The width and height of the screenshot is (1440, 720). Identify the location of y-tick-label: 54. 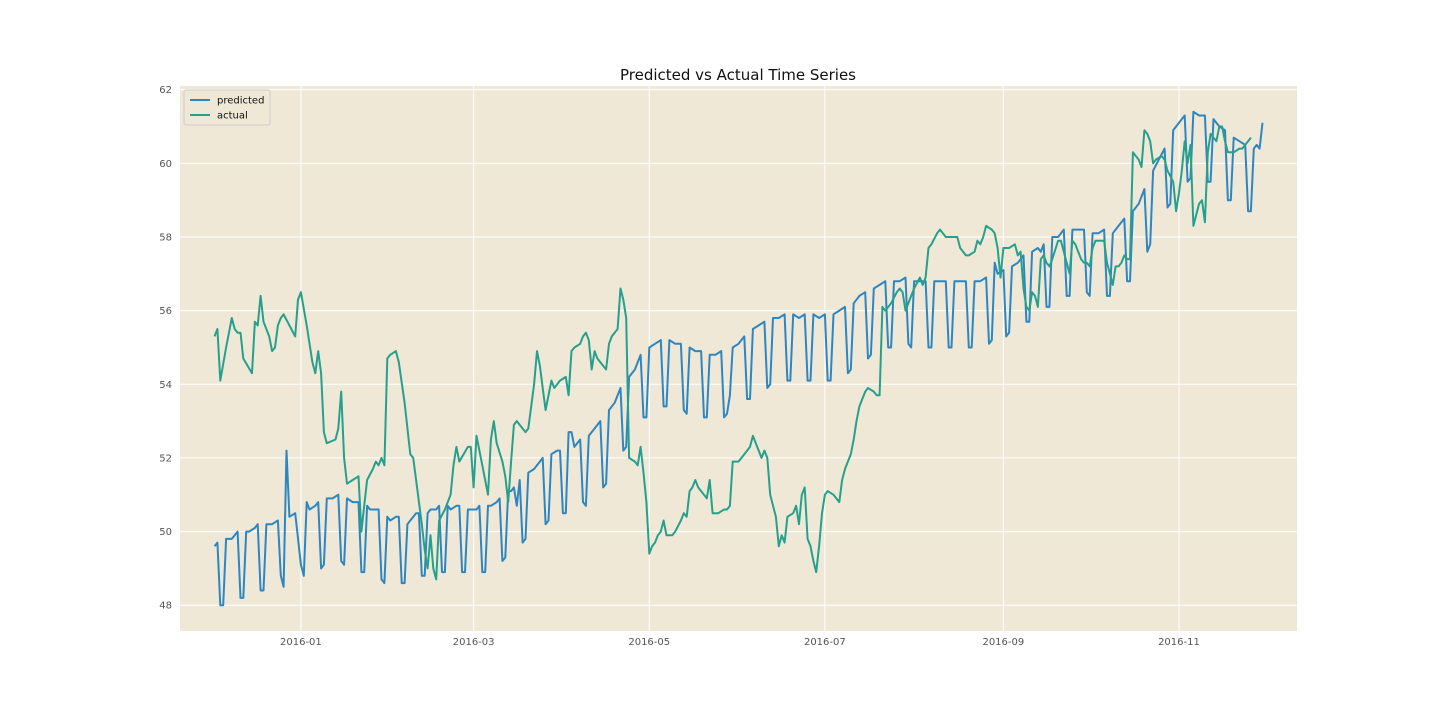
(165, 385).